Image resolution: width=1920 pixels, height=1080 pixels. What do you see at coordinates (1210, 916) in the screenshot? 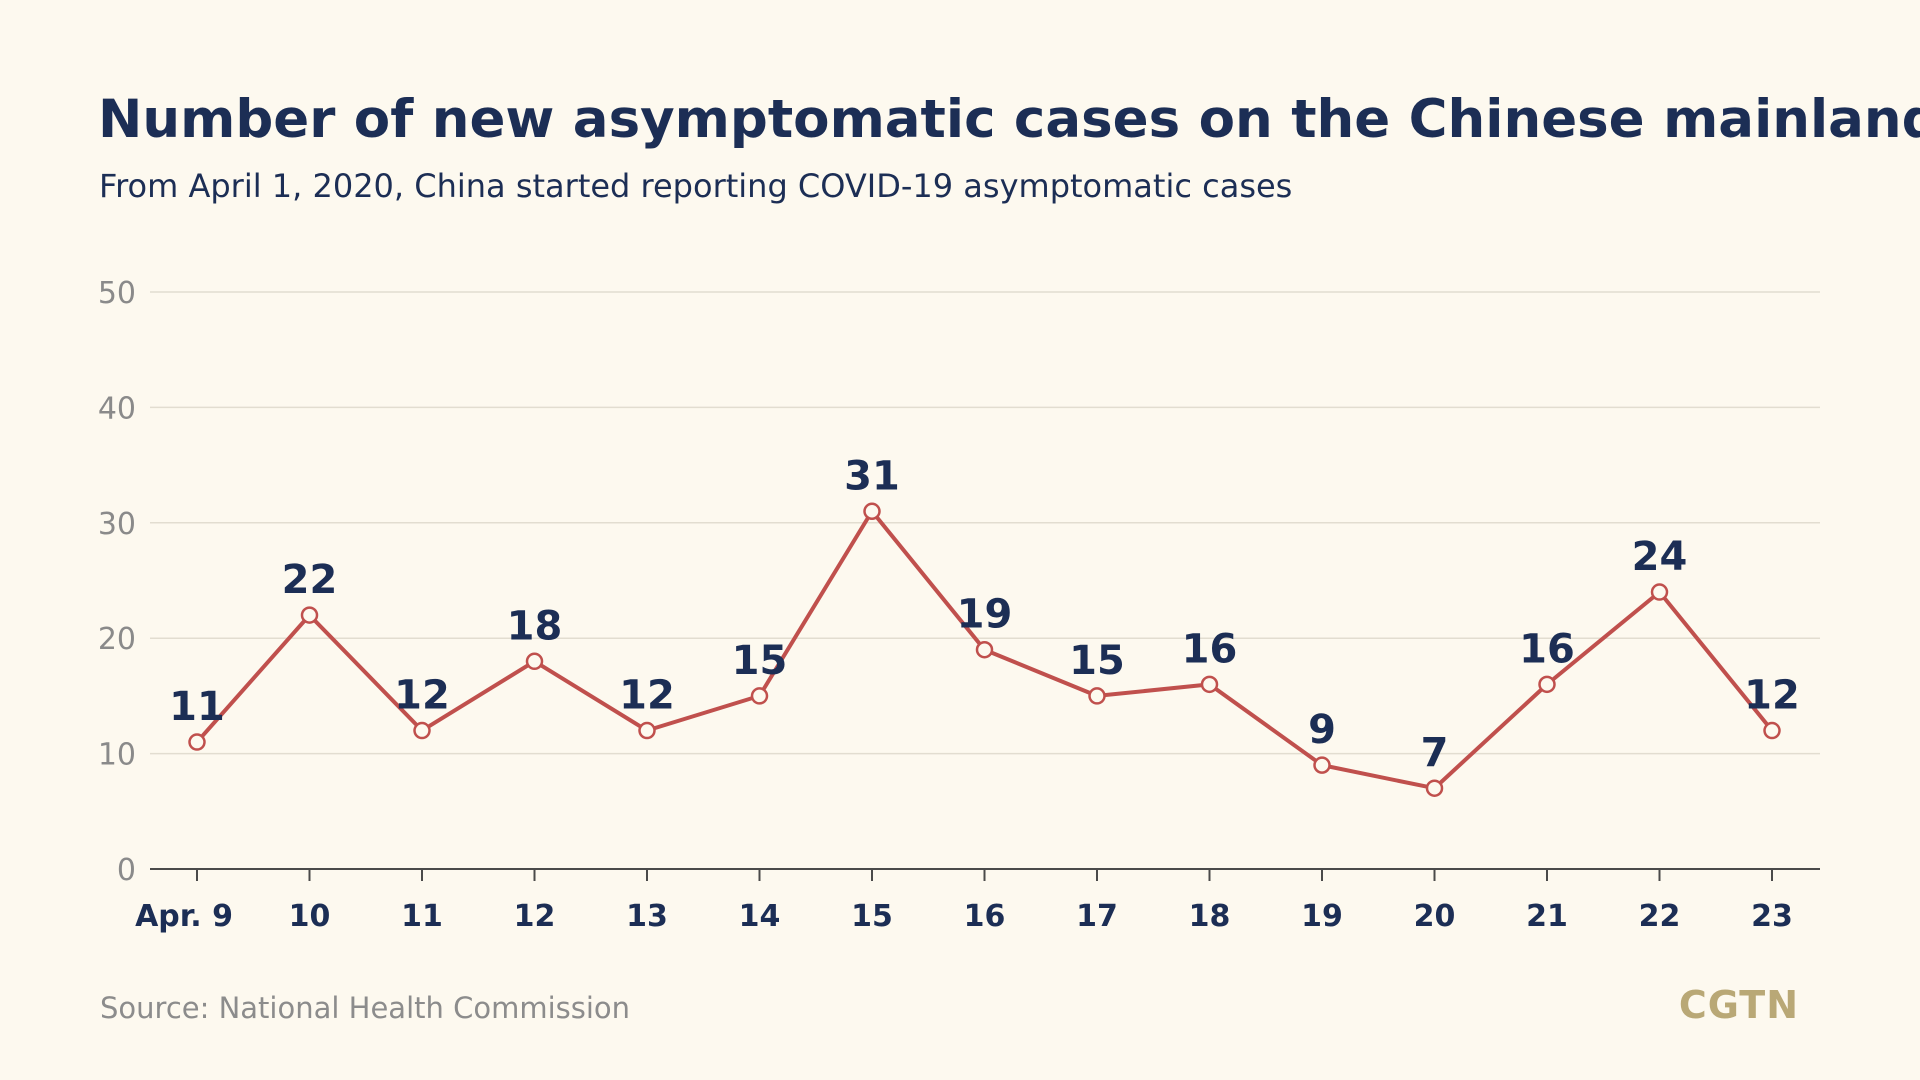
I see `x-tick-label-9: 18` at bounding box center [1210, 916].